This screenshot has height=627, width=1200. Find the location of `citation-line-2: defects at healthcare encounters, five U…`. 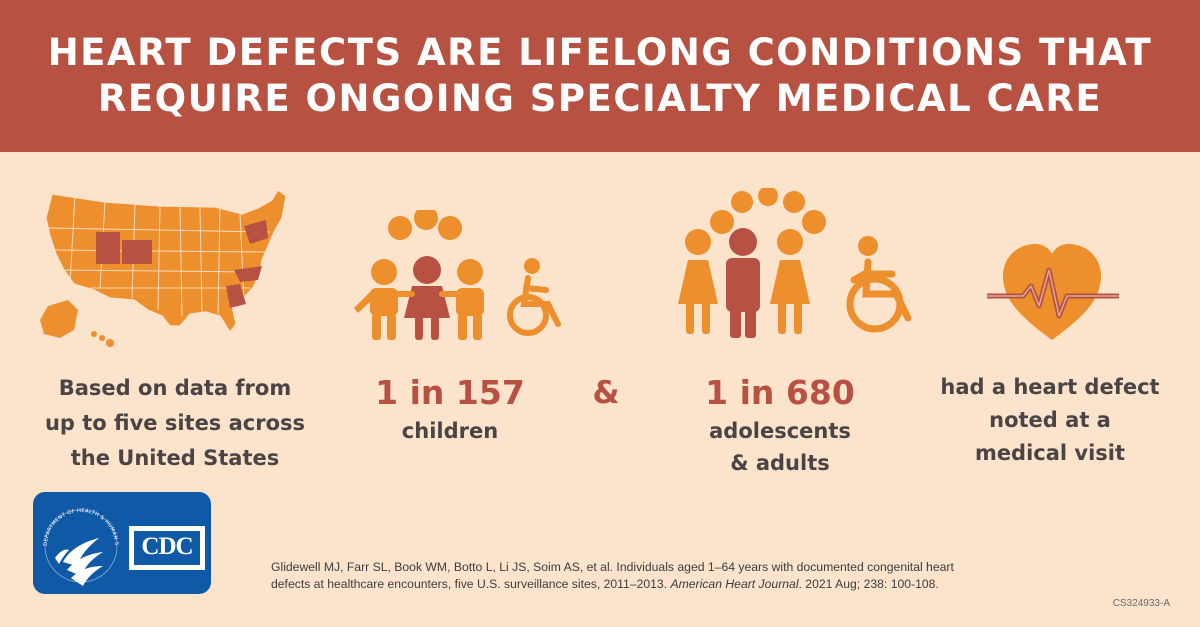

citation-line-2: defects at healthcare encounters, five U… is located at coordinates (681, 584).